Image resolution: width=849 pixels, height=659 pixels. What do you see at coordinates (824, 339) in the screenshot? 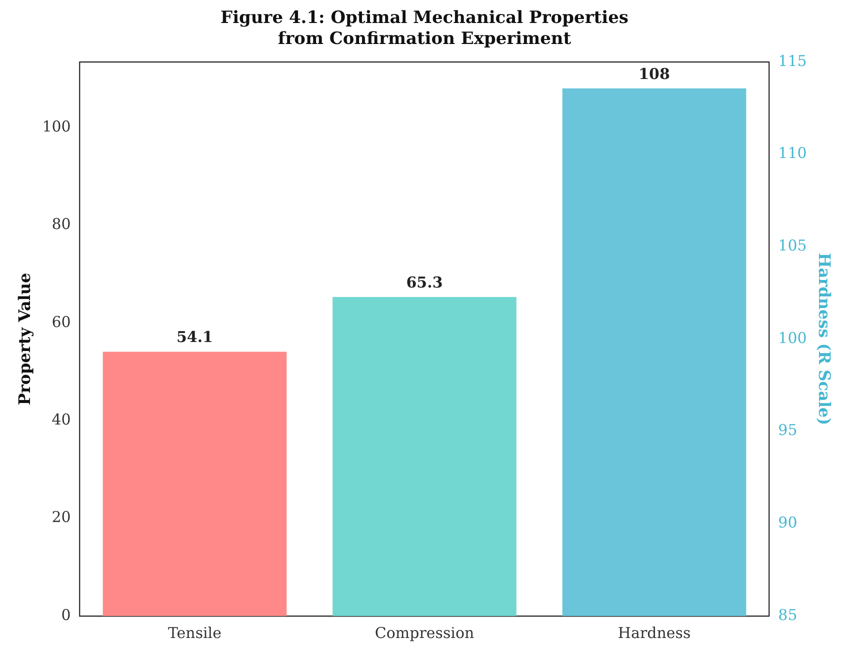
I see `y2-axis-title: Hardness (R Scale)` at bounding box center [824, 339].